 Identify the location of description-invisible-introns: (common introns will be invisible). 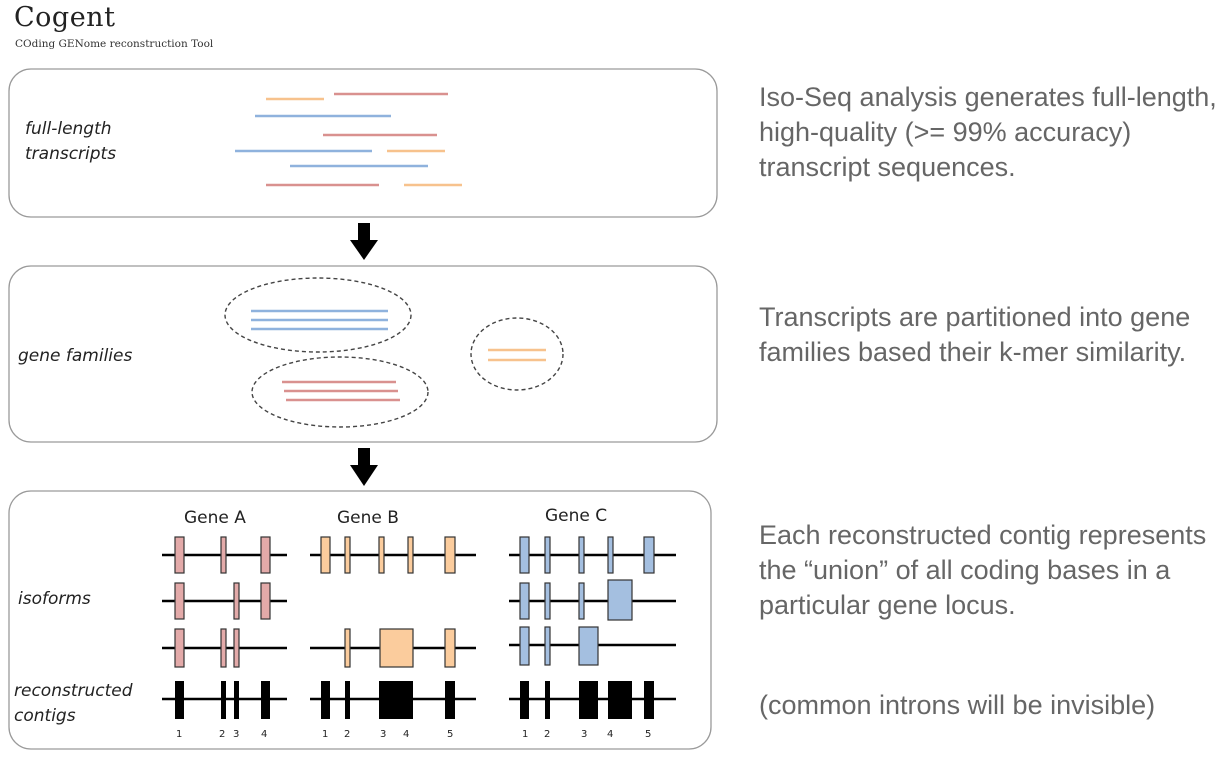
(957, 705).